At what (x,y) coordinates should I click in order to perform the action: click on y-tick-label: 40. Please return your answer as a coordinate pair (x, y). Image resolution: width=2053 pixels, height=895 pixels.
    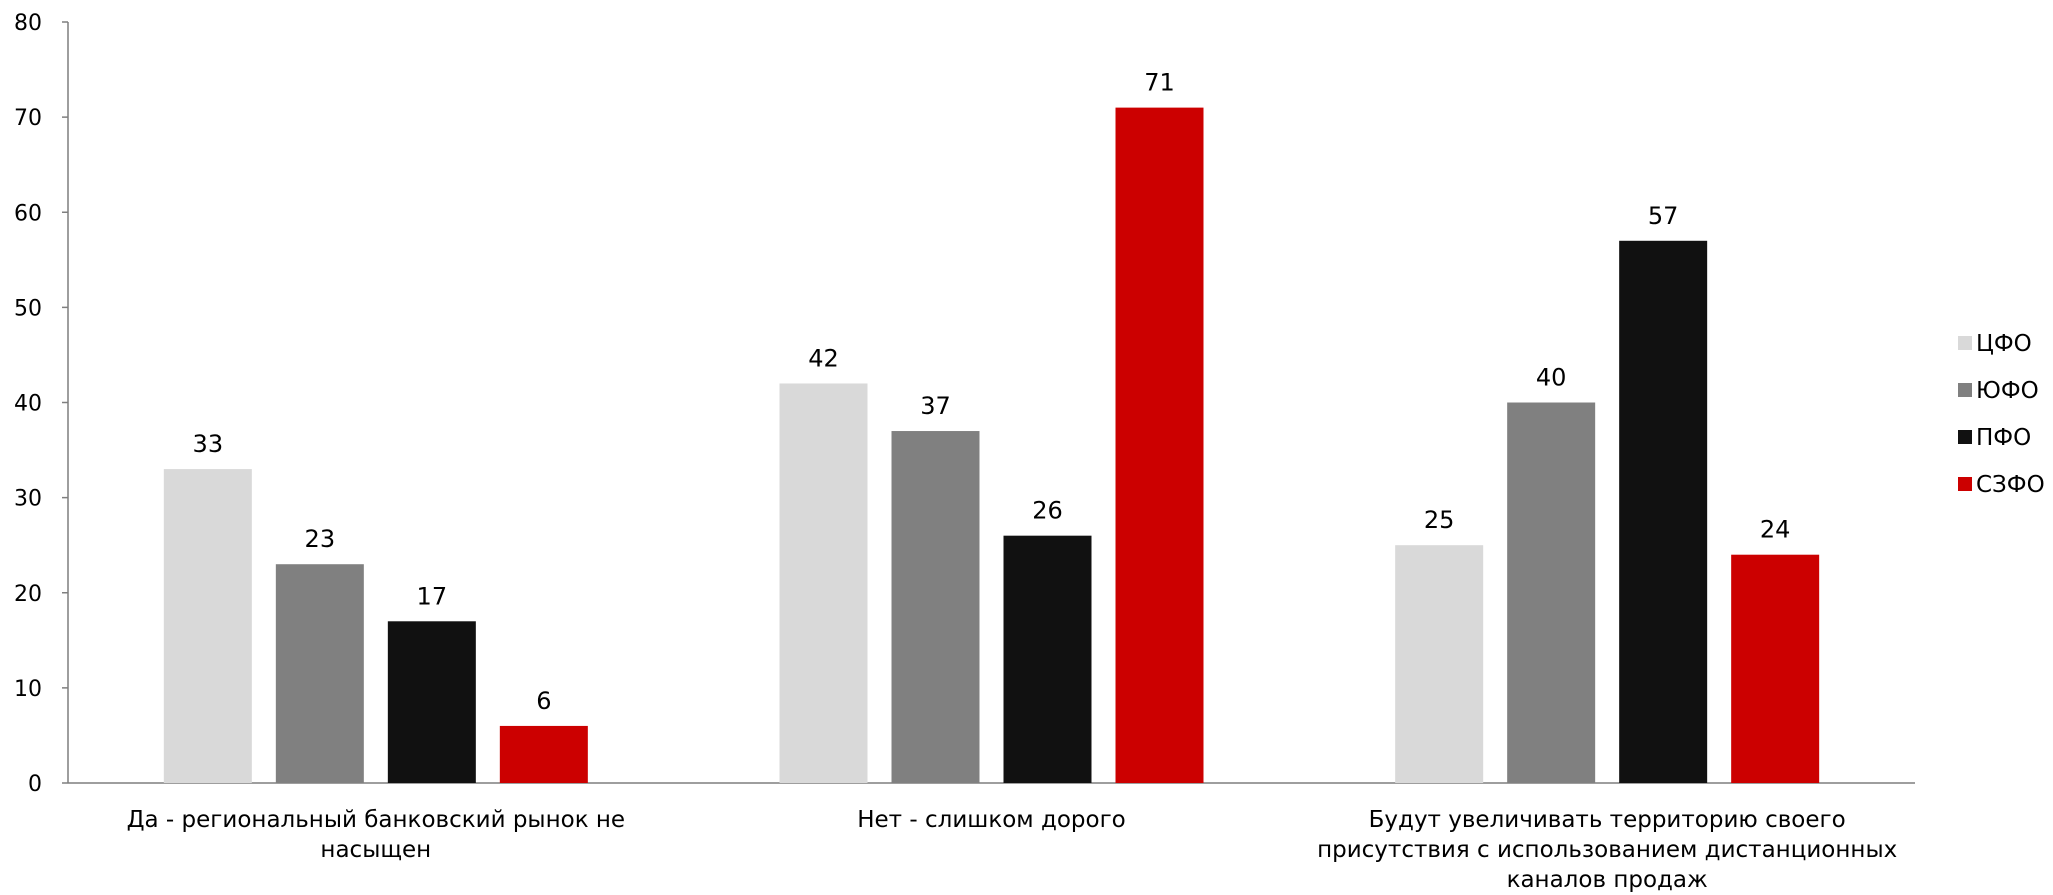
    Looking at the image, I should click on (28, 404).